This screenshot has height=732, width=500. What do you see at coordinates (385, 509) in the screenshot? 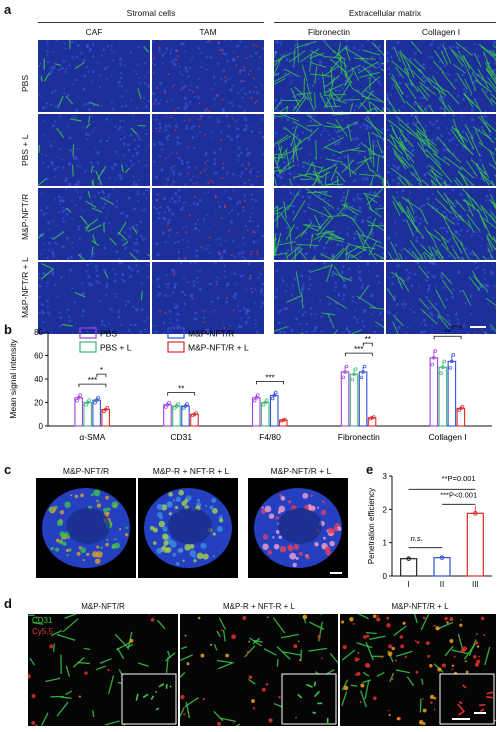
I see `y-tick-label: 2` at bounding box center [385, 509].